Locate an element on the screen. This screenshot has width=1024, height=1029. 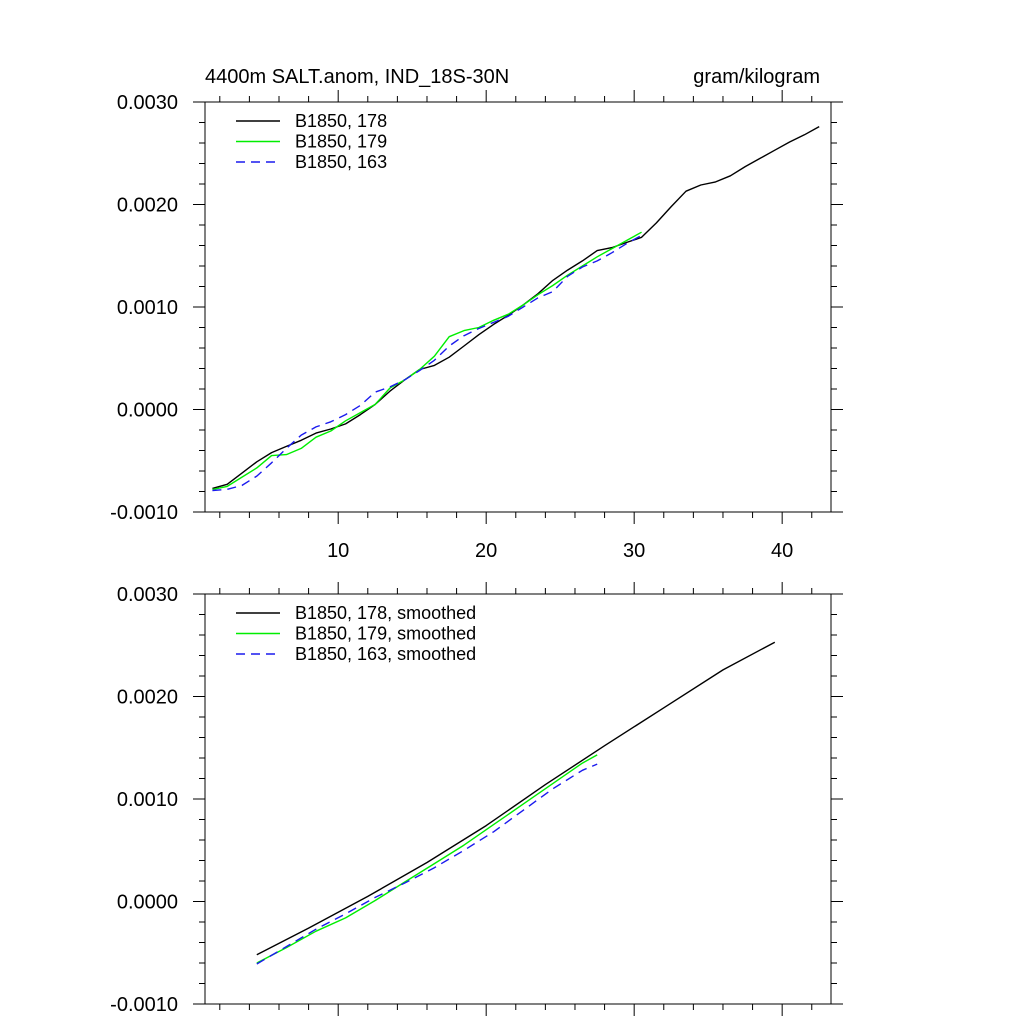
legend-label: B1850, 163, smoothed is located at coordinates (385, 654).